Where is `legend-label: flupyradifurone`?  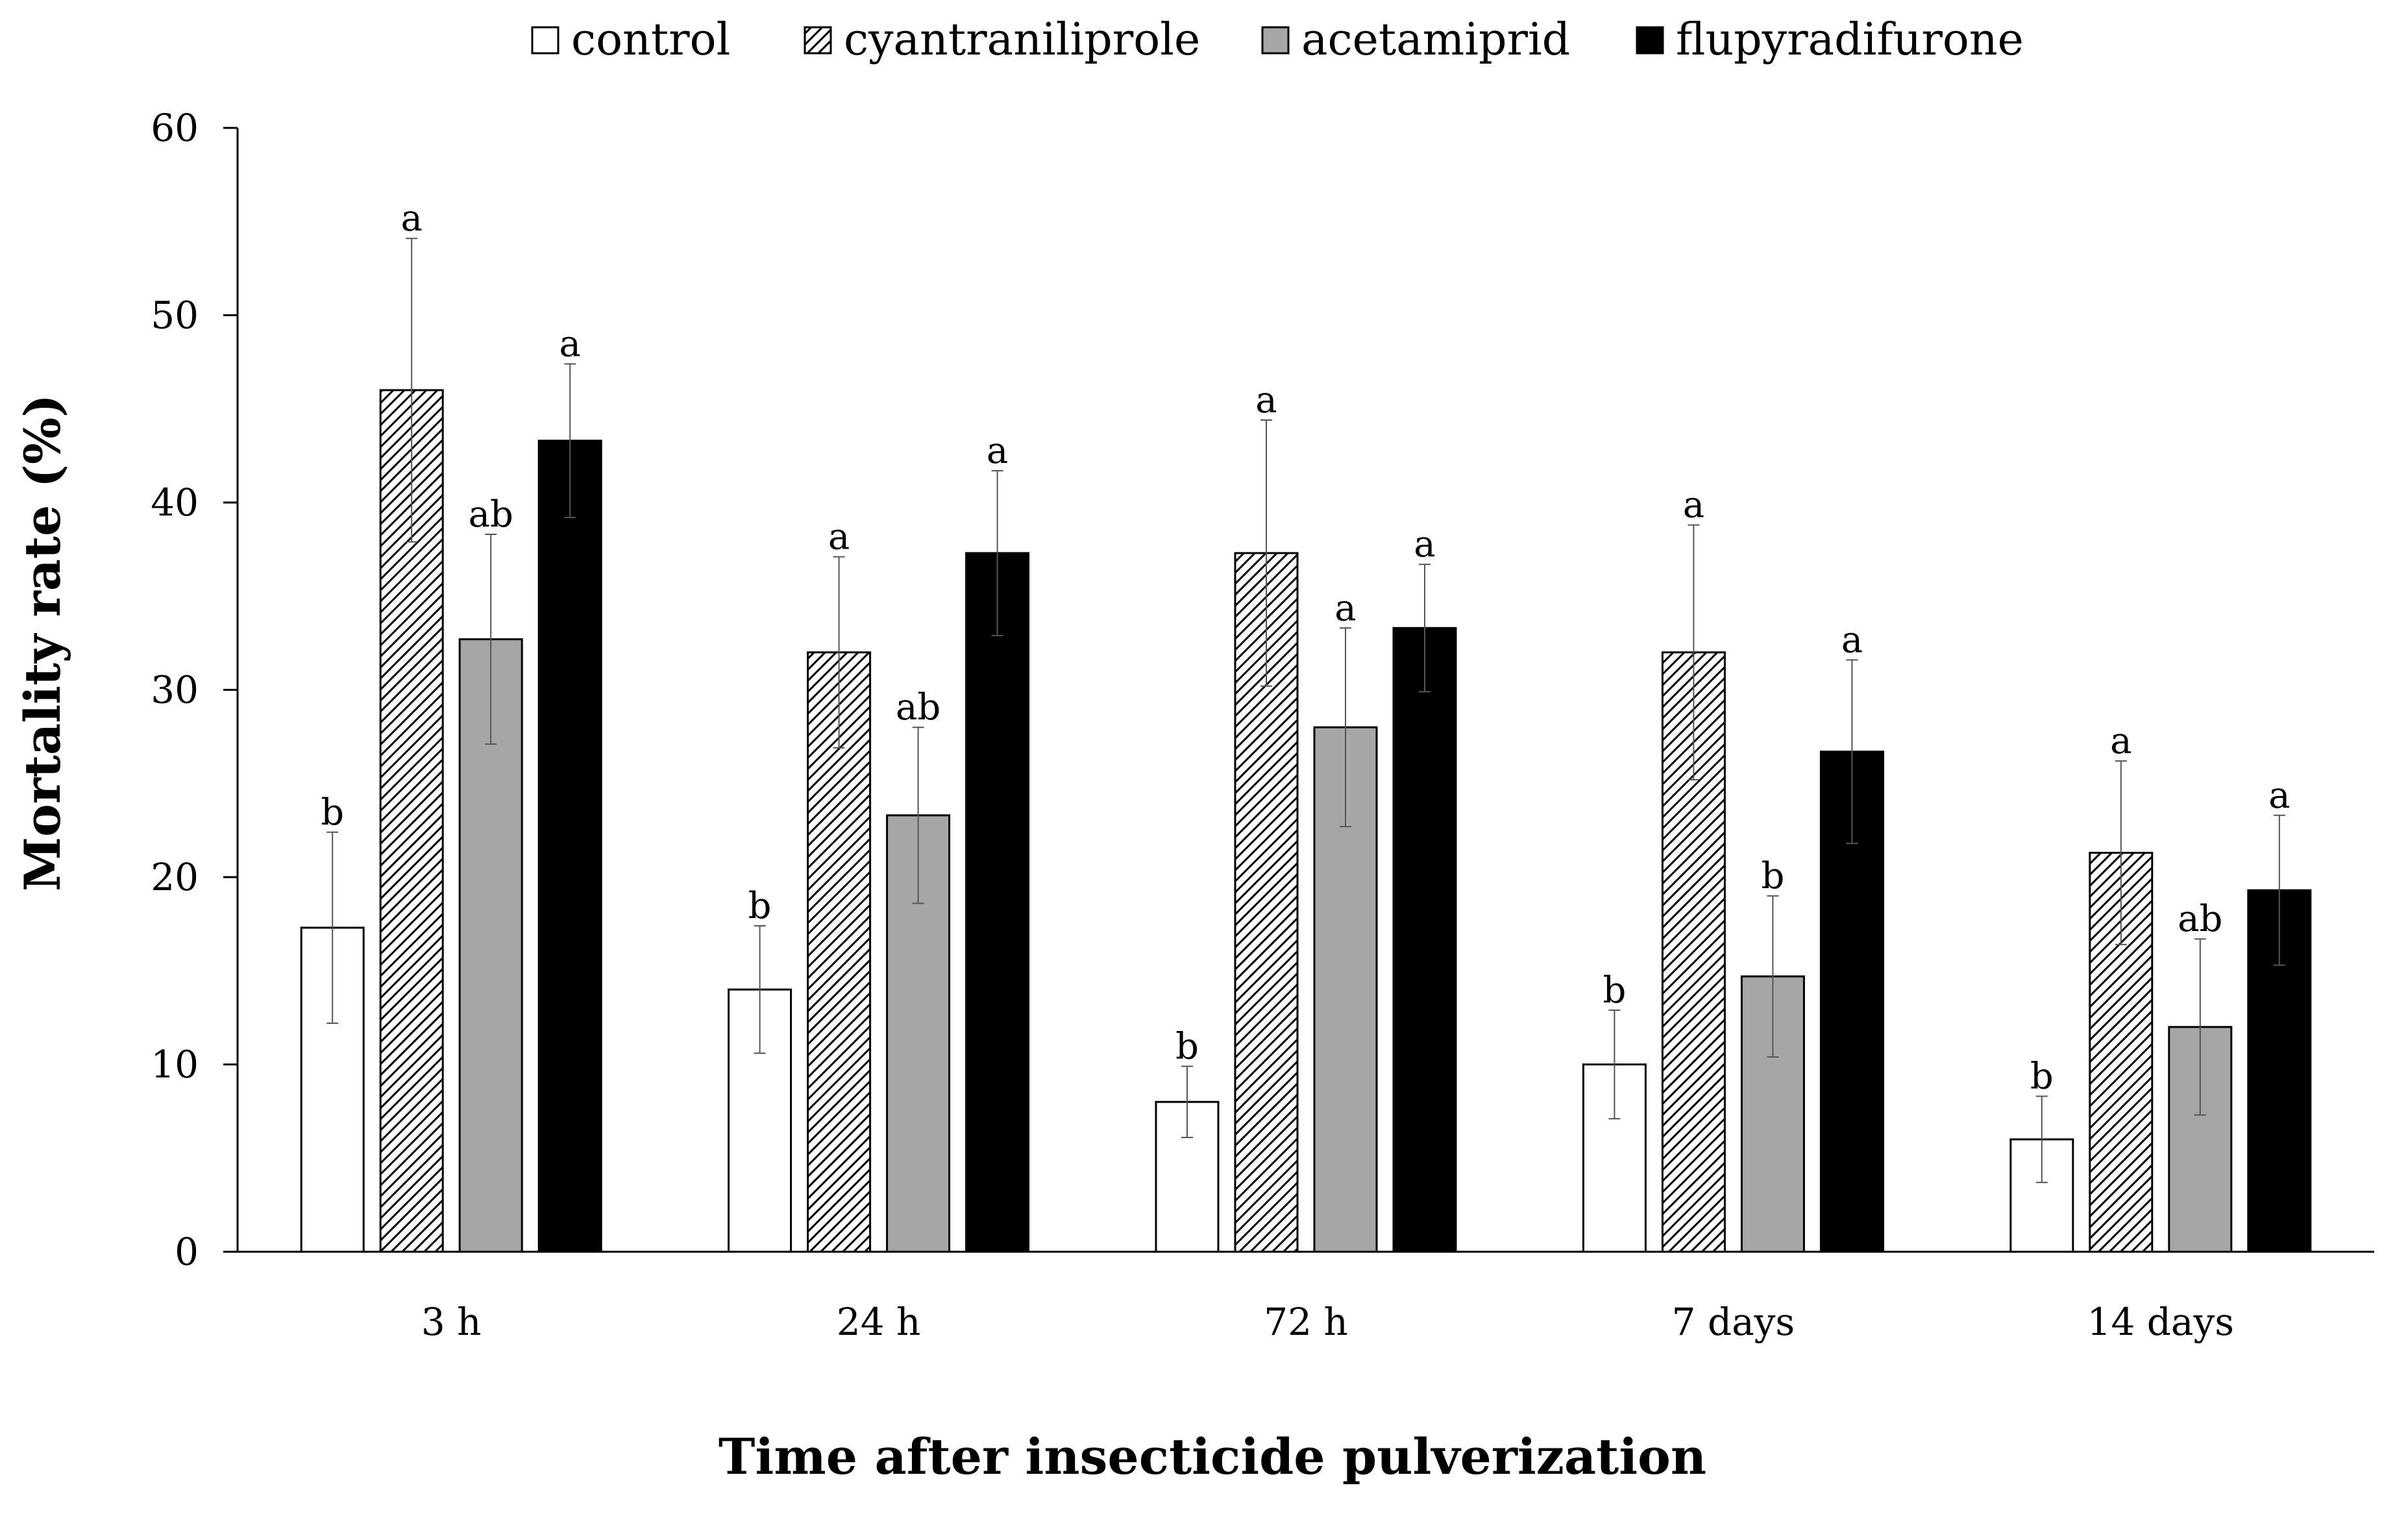 legend-label: flupyradifurone is located at coordinates (1850, 40).